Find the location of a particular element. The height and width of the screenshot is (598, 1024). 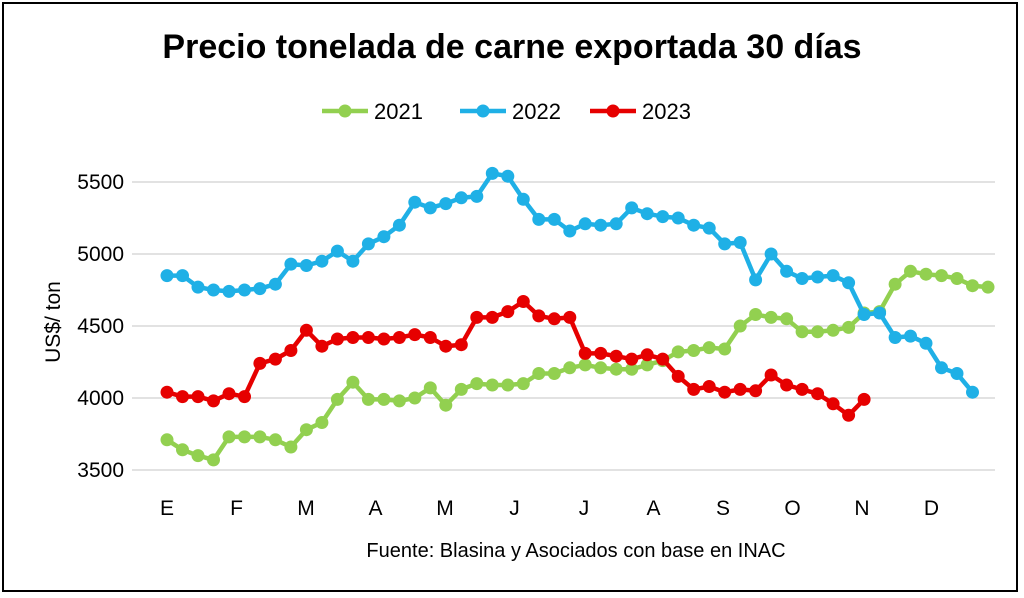

x-tick-label: E is located at coordinates (167, 508).